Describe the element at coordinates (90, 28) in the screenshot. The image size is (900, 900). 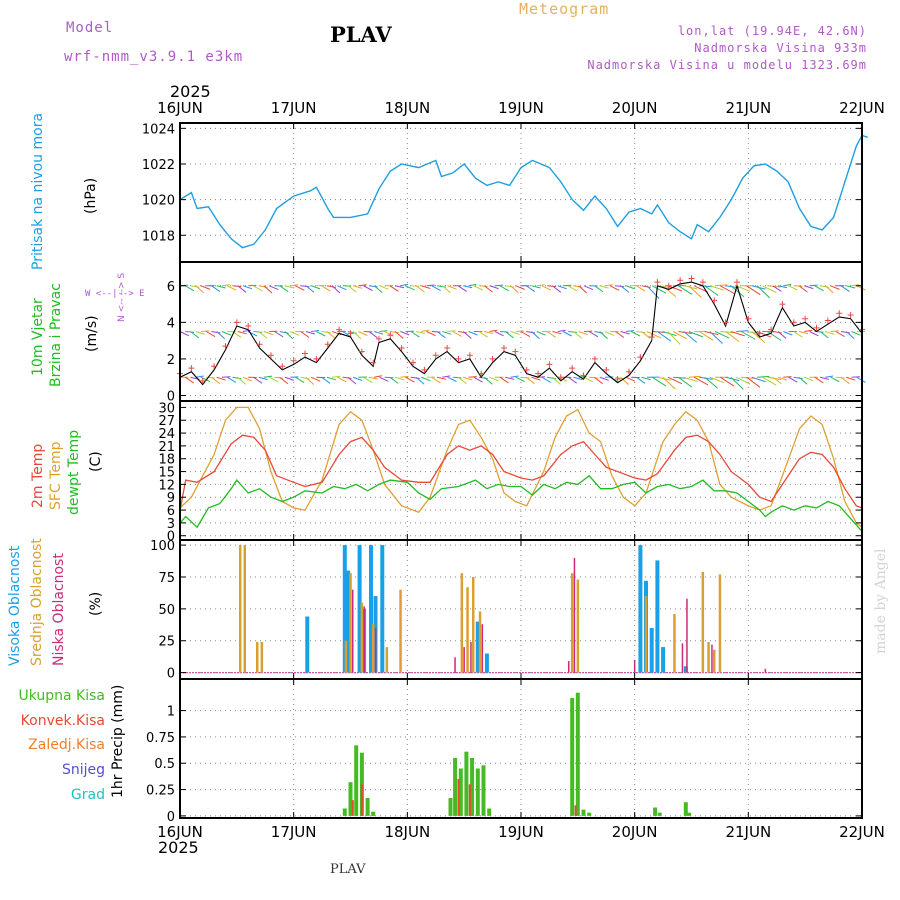
I see `model-label: Model` at that location.